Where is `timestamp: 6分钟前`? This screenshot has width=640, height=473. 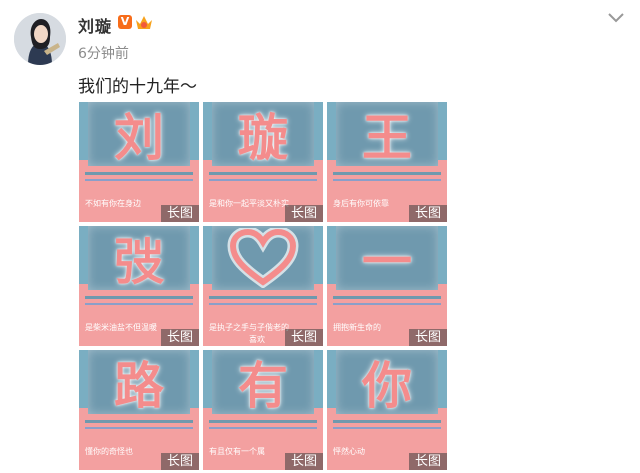 timestamp: 6分钟前 is located at coordinates (103, 54).